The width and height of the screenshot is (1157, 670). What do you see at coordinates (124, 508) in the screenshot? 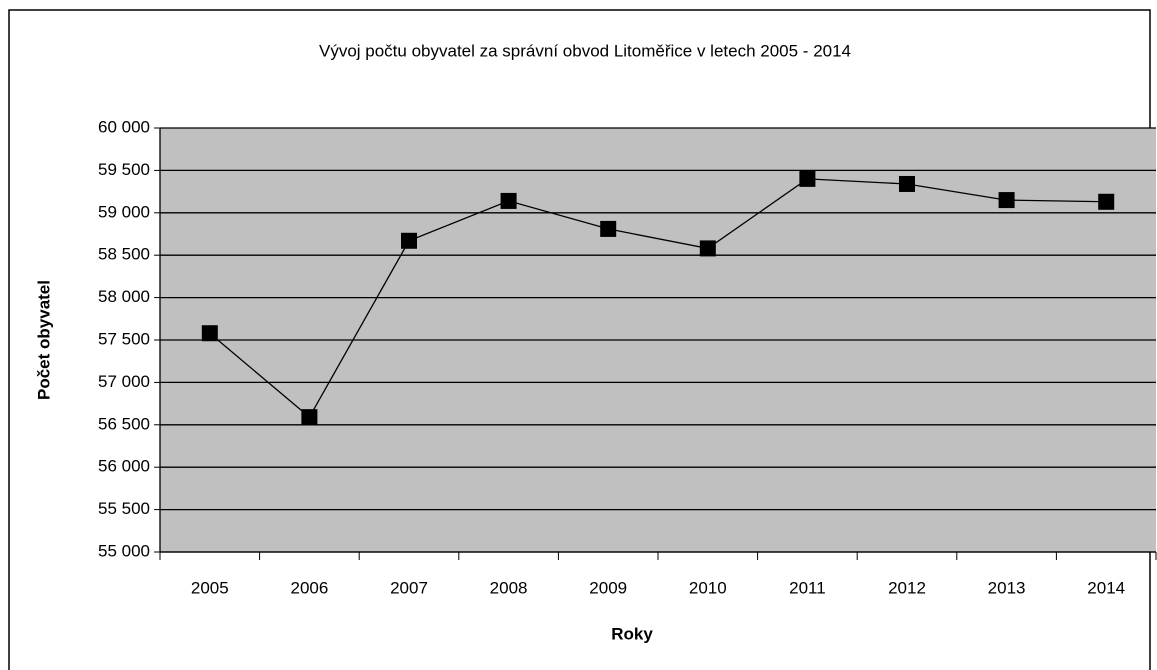
I see `y-tick-label: 55 500` at bounding box center [124, 508].